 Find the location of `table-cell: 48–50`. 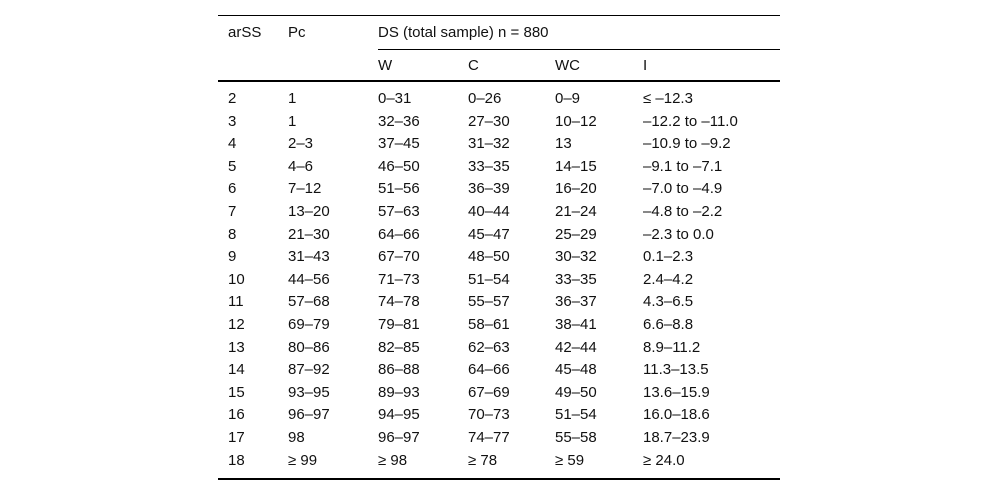

table-cell: 48–50 is located at coordinates (489, 257).